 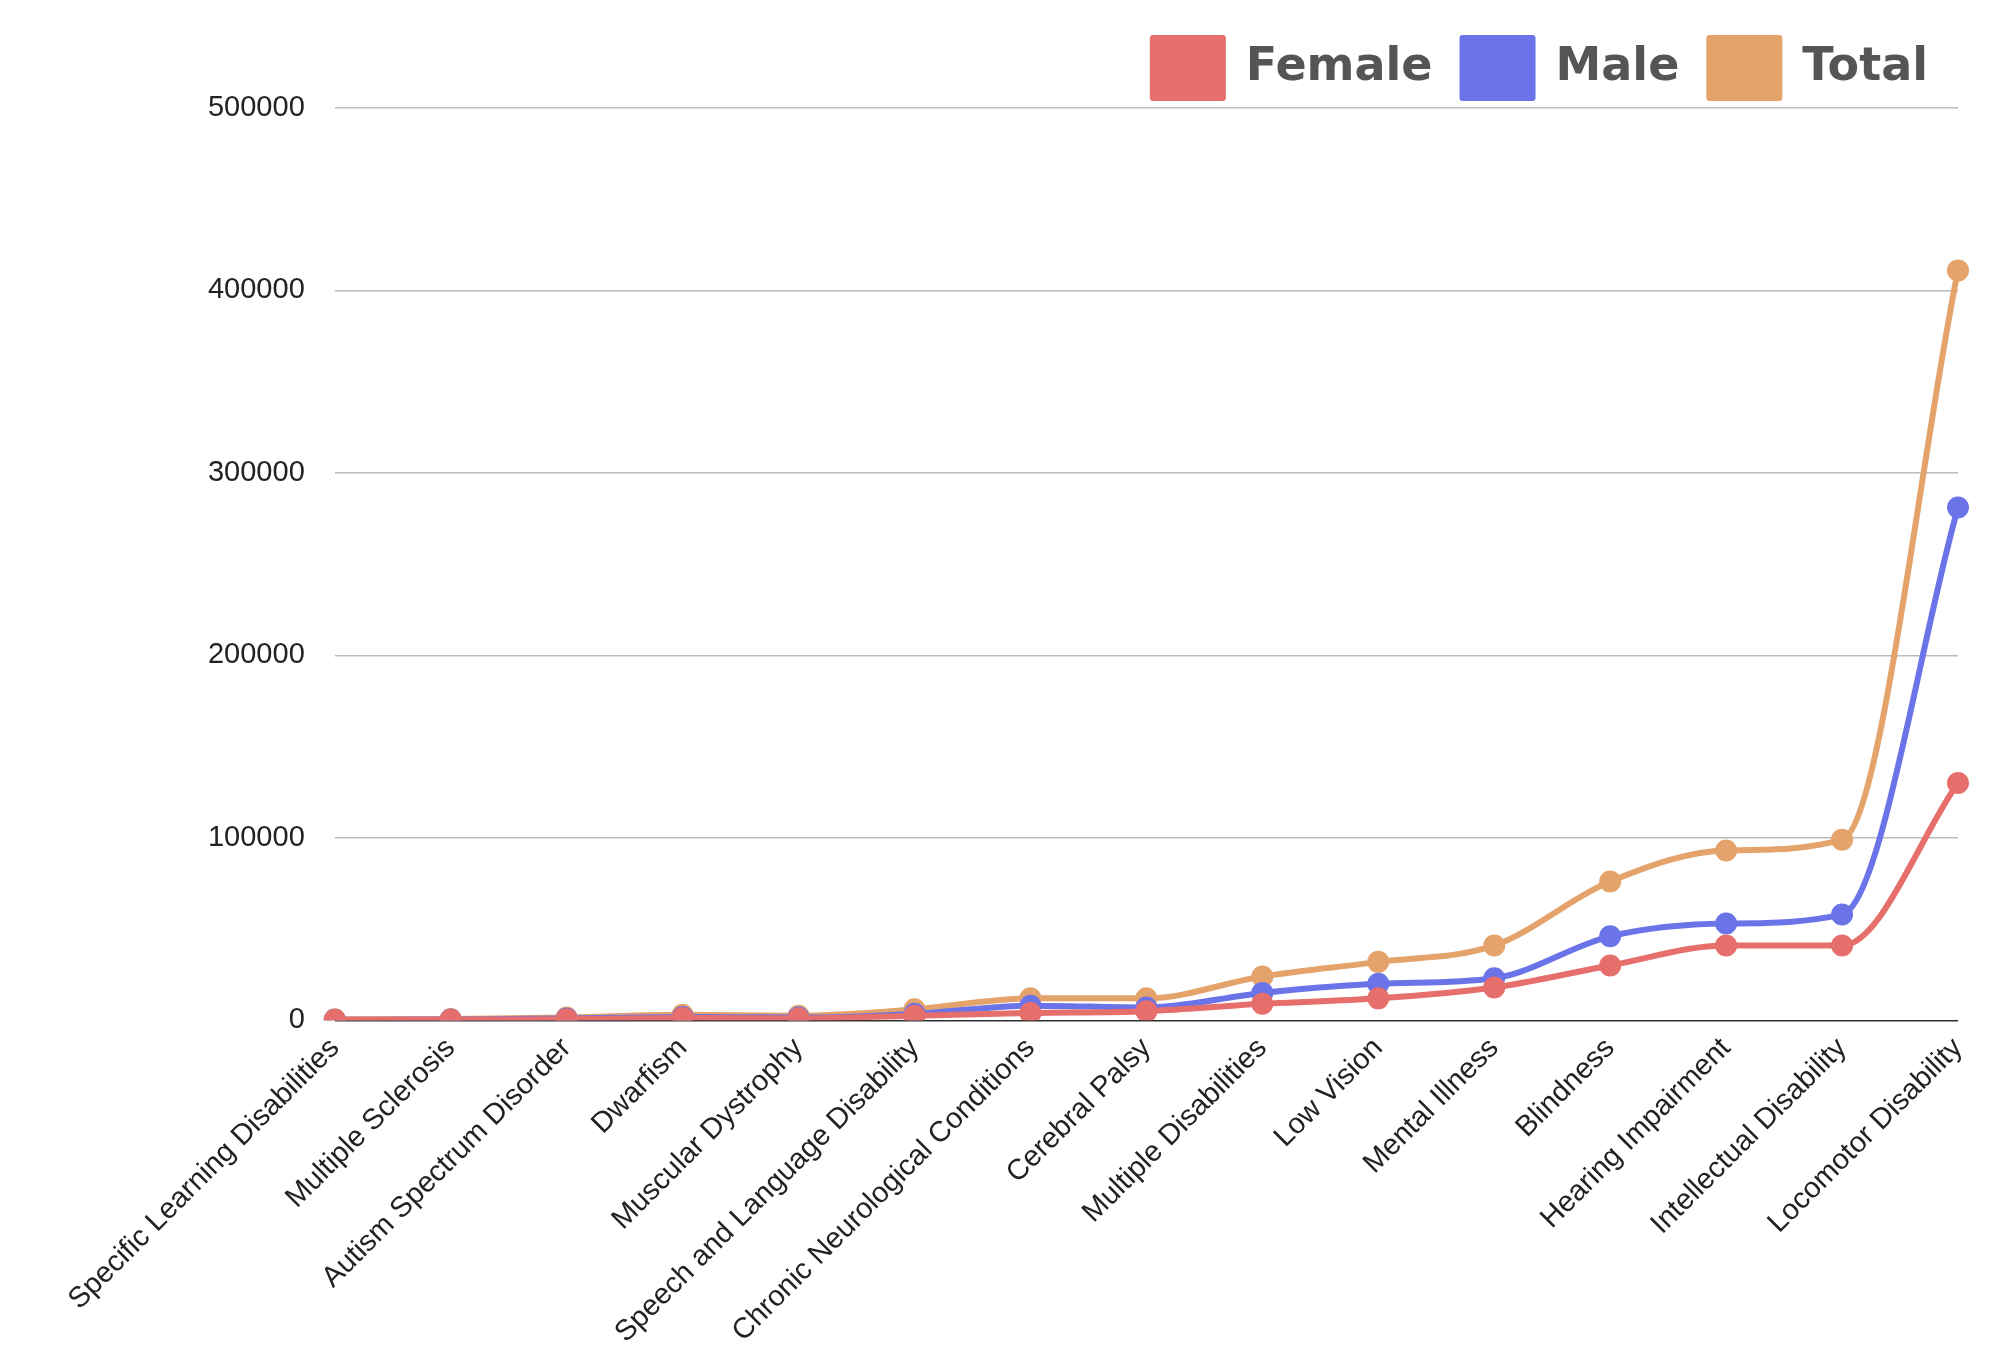 What do you see at coordinates (296, 1018) in the screenshot?
I see `y-tick-label: 0` at bounding box center [296, 1018].